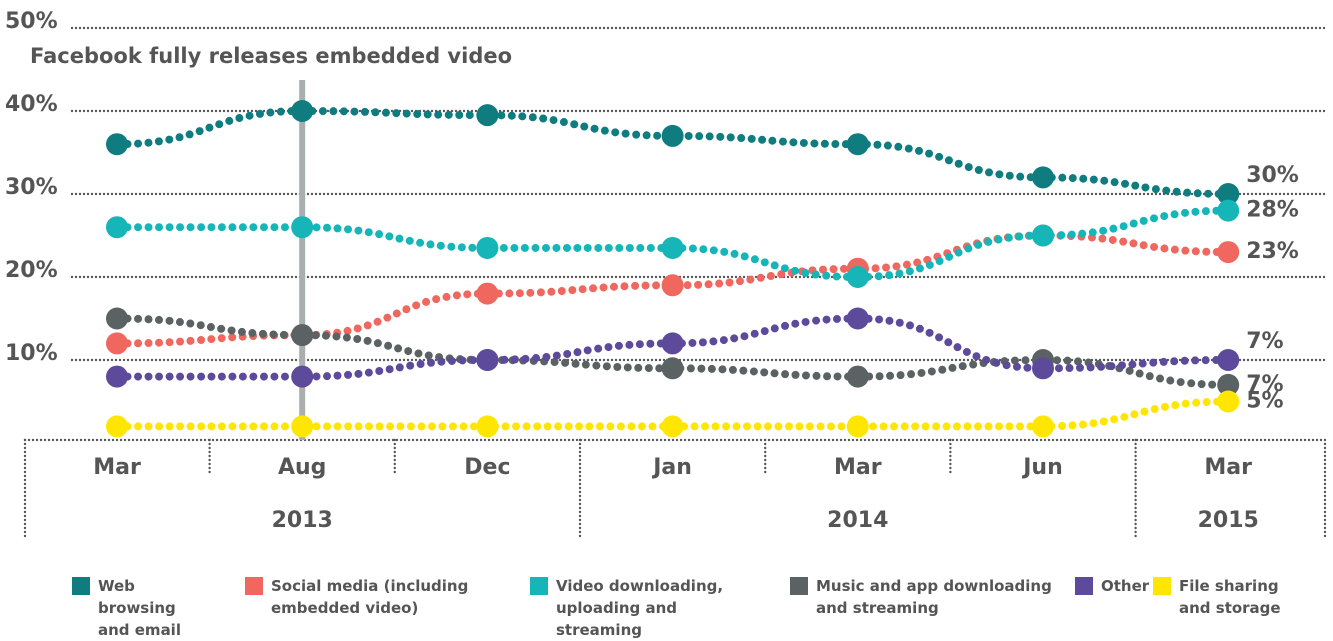 The height and width of the screenshot is (641, 1333). What do you see at coordinates (31, 21) in the screenshot?
I see `y-tick-label: 50%` at bounding box center [31, 21].